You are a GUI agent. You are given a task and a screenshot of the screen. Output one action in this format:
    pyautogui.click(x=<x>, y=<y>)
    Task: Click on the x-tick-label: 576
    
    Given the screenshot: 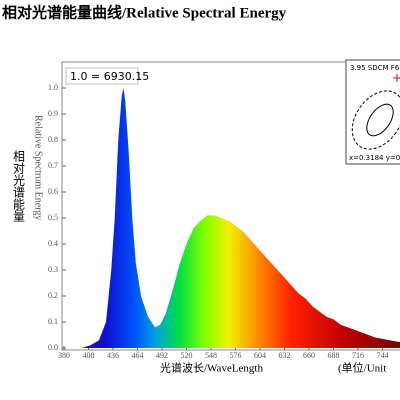 What is the action you would take?
    pyautogui.click(x=236, y=355)
    